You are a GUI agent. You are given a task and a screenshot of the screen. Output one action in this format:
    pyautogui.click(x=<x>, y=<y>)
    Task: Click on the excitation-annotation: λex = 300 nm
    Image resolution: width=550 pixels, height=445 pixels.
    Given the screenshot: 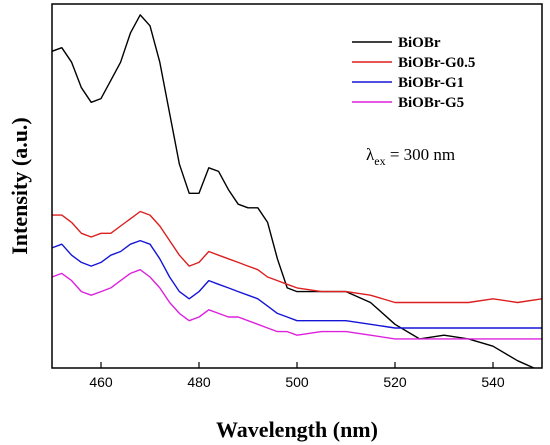 What is the action you would take?
    pyautogui.click(x=410, y=156)
    